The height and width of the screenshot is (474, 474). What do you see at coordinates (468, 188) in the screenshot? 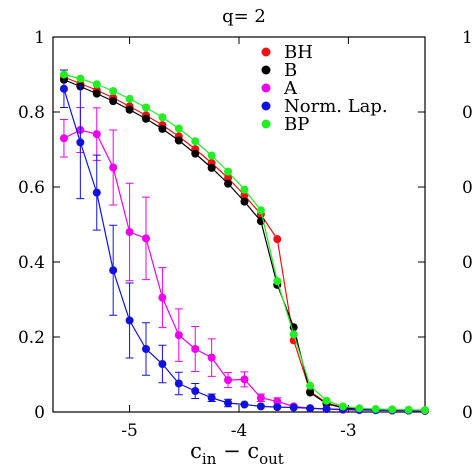
I see `y-tick-label-right: 0.6` at bounding box center [468, 188].